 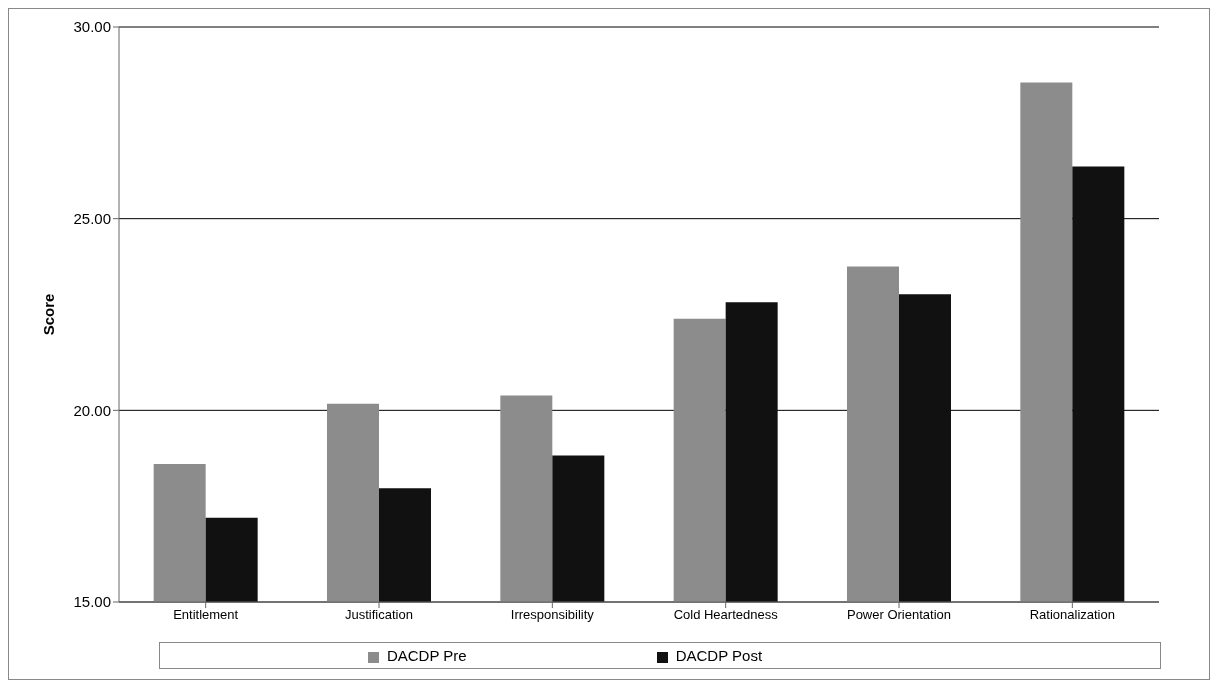 I want to click on x-tick-label: Power Orientation, so click(x=899, y=615).